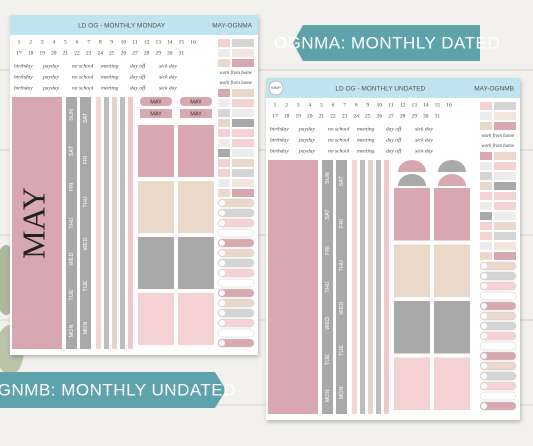 Image resolution: width=533 pixels, height=446 pixels. I want to click on day-strip, so click(327, 287).